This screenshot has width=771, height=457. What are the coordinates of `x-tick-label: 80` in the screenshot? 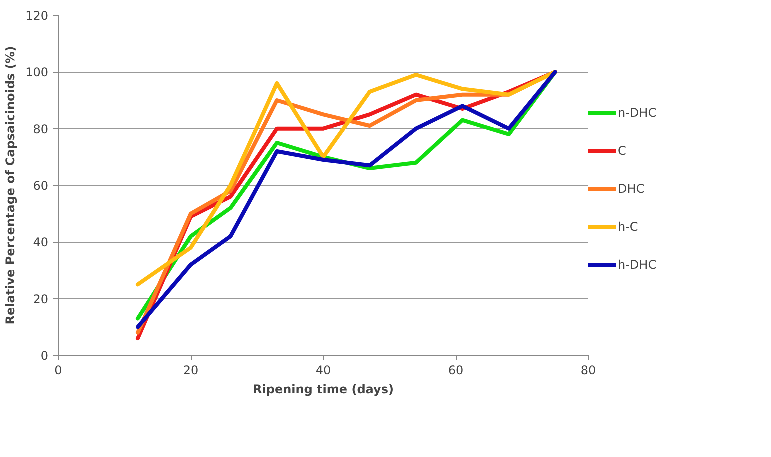 It's located at (588, 371).